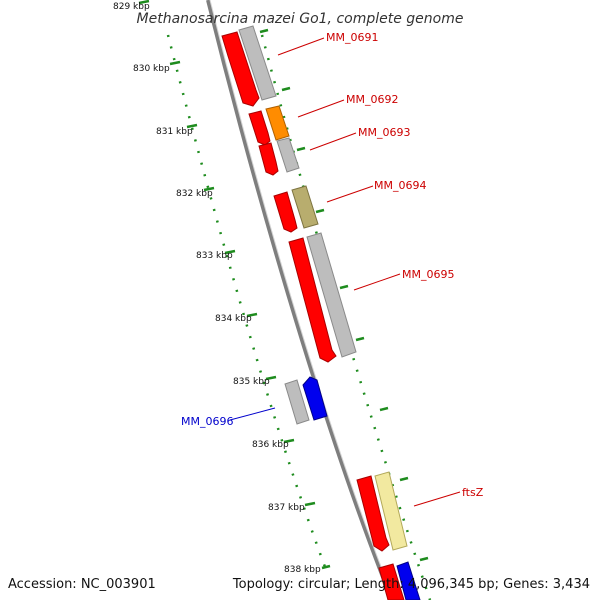 This screenshot has width=600, height=600. I want to click on gene-feature-mm0696-cds, so click(315, 398).